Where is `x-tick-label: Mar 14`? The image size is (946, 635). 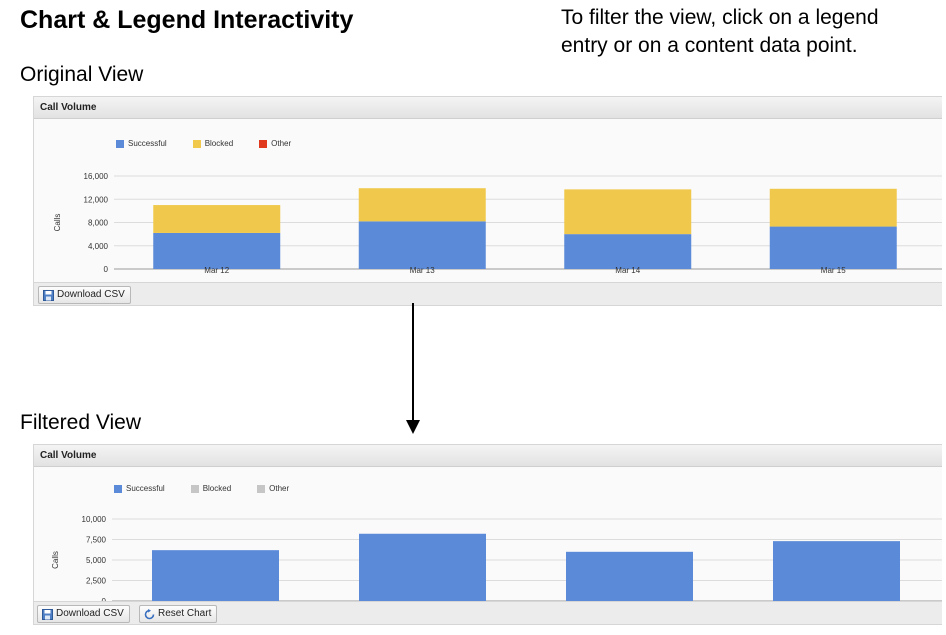
x-tick-label: Mar 14 is located at coordinates (627, 270).